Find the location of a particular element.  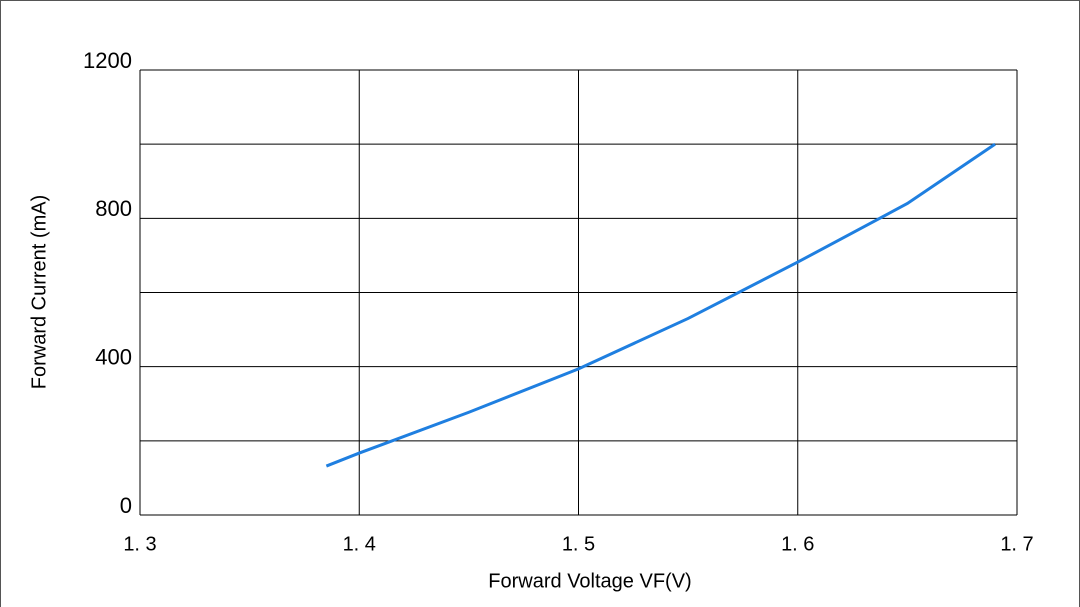

y-axis-label: Forward Current (mA) is located at coordinates (39, 292).